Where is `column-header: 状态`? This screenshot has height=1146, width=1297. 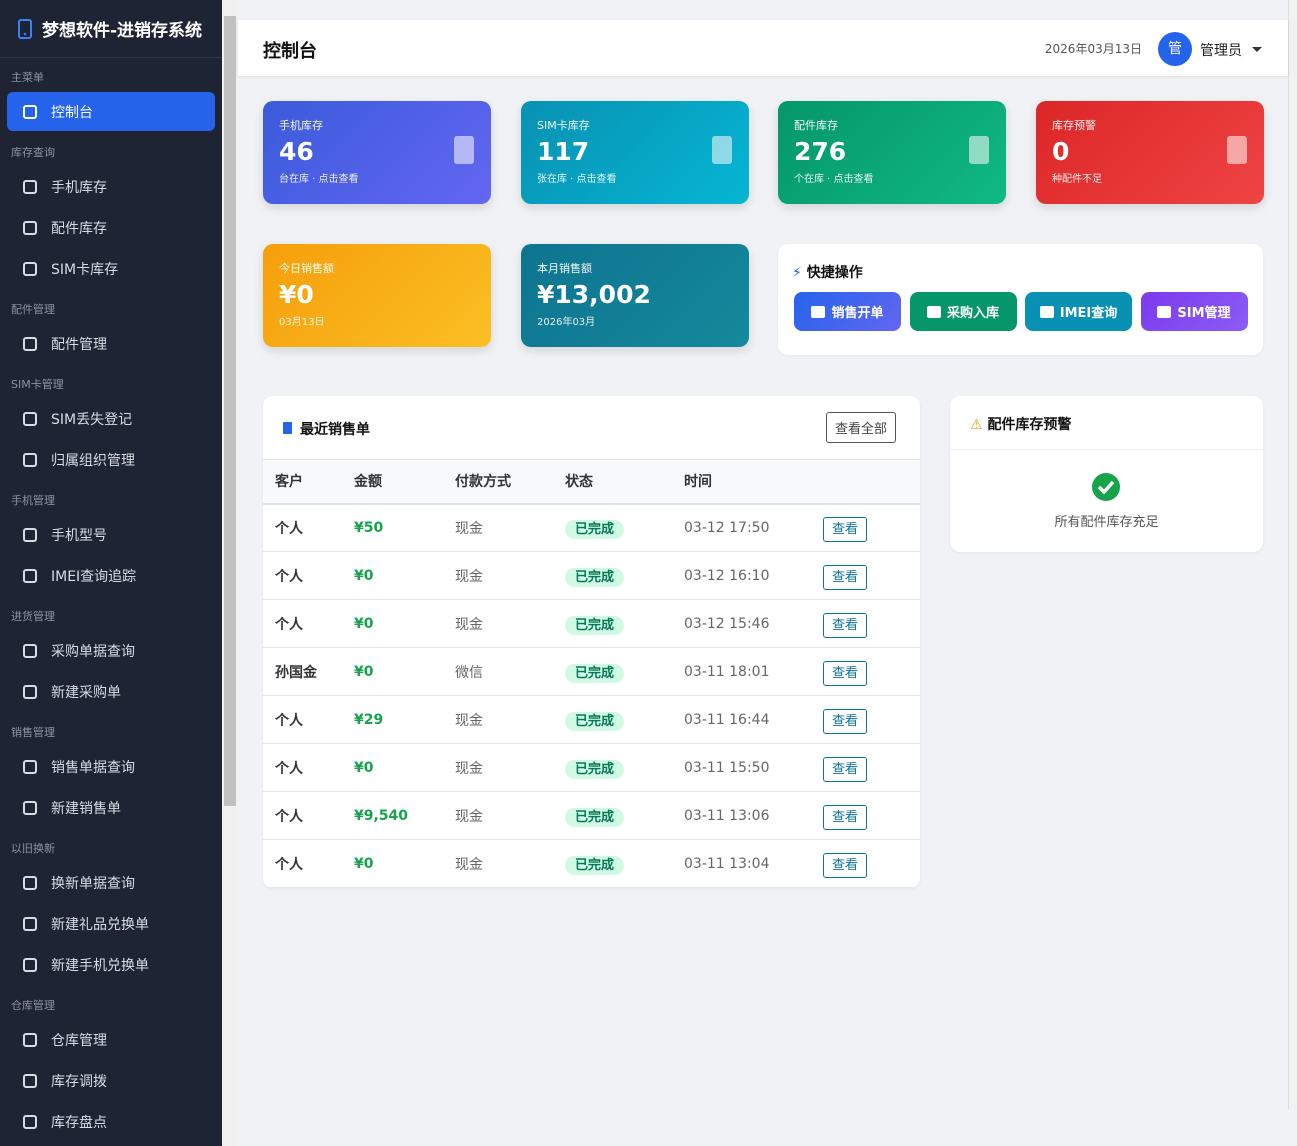 column-header: 状态 is located at coordinates (624, 482).